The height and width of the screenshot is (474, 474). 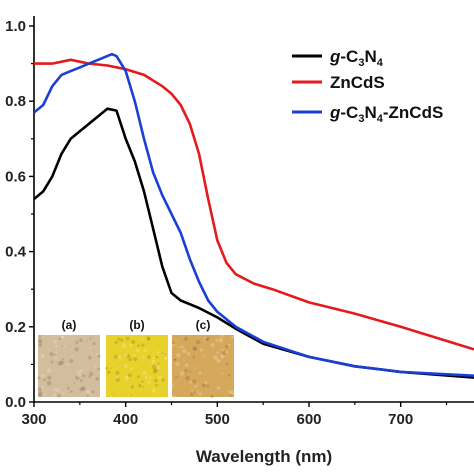 I want to click on y-tick-label: 0.8, so click(x=15, y=101).